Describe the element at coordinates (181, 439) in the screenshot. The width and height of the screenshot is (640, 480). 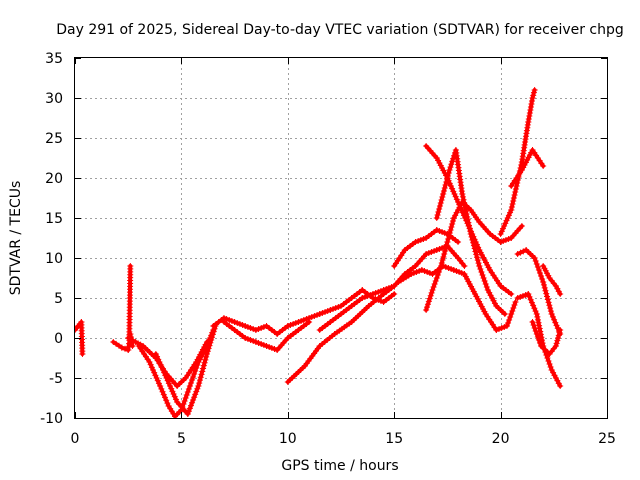
I see `x-tick-label: 5` at that location.